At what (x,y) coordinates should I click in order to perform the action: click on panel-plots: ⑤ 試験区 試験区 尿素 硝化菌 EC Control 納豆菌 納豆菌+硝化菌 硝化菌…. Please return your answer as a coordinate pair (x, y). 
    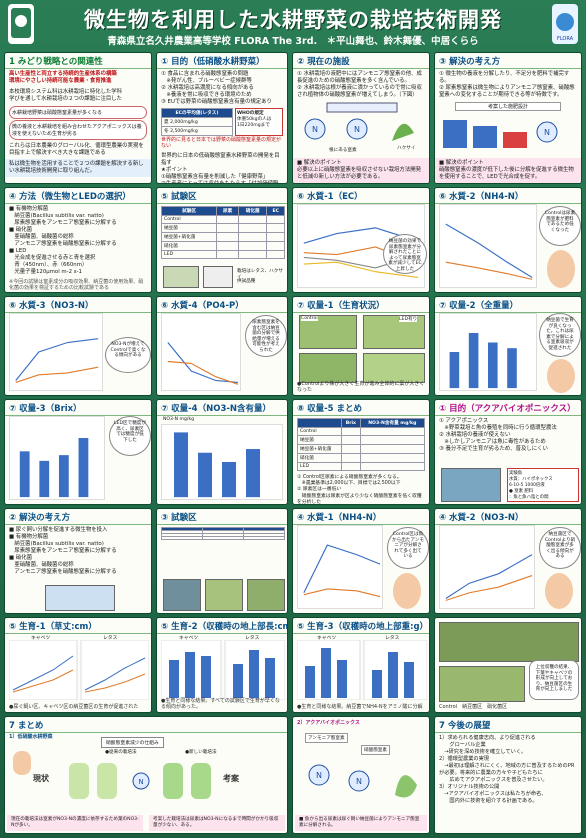
    Looking at the image, I should click on (222, 240).